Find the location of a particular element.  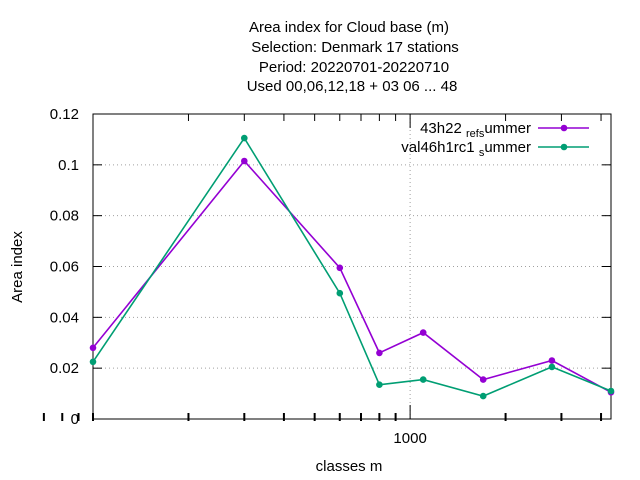

y-tick-label: 0.1 is located at coordinates (68, 165).